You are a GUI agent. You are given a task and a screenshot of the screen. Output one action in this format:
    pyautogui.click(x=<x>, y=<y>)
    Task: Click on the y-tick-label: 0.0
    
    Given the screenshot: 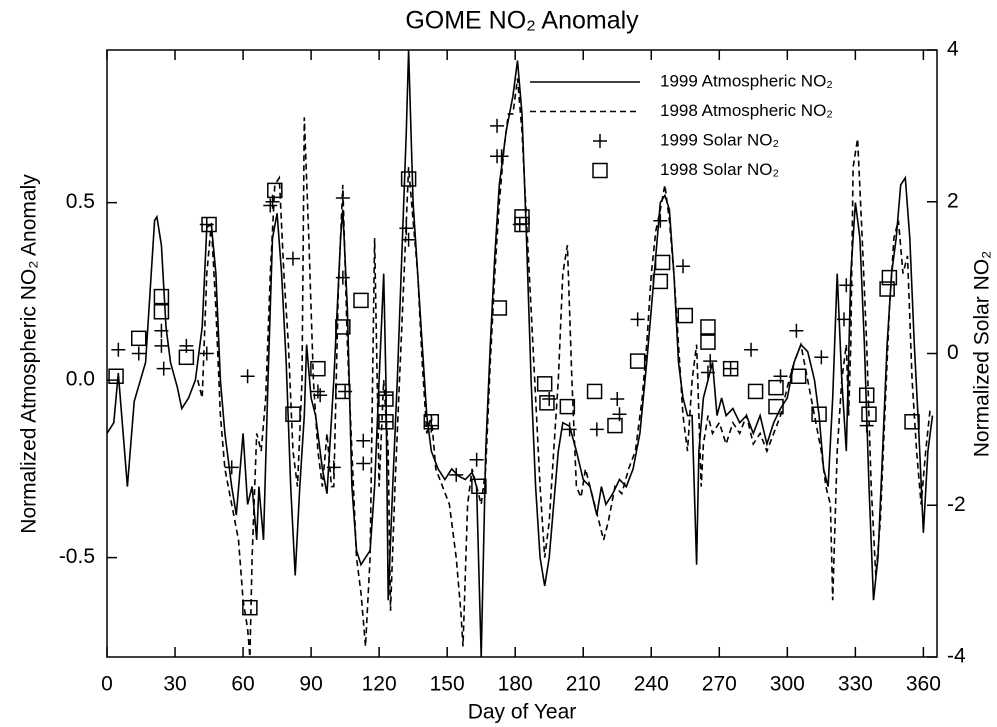 What is the action you would take?
    pyautogui.click(x=80, y=379)
    